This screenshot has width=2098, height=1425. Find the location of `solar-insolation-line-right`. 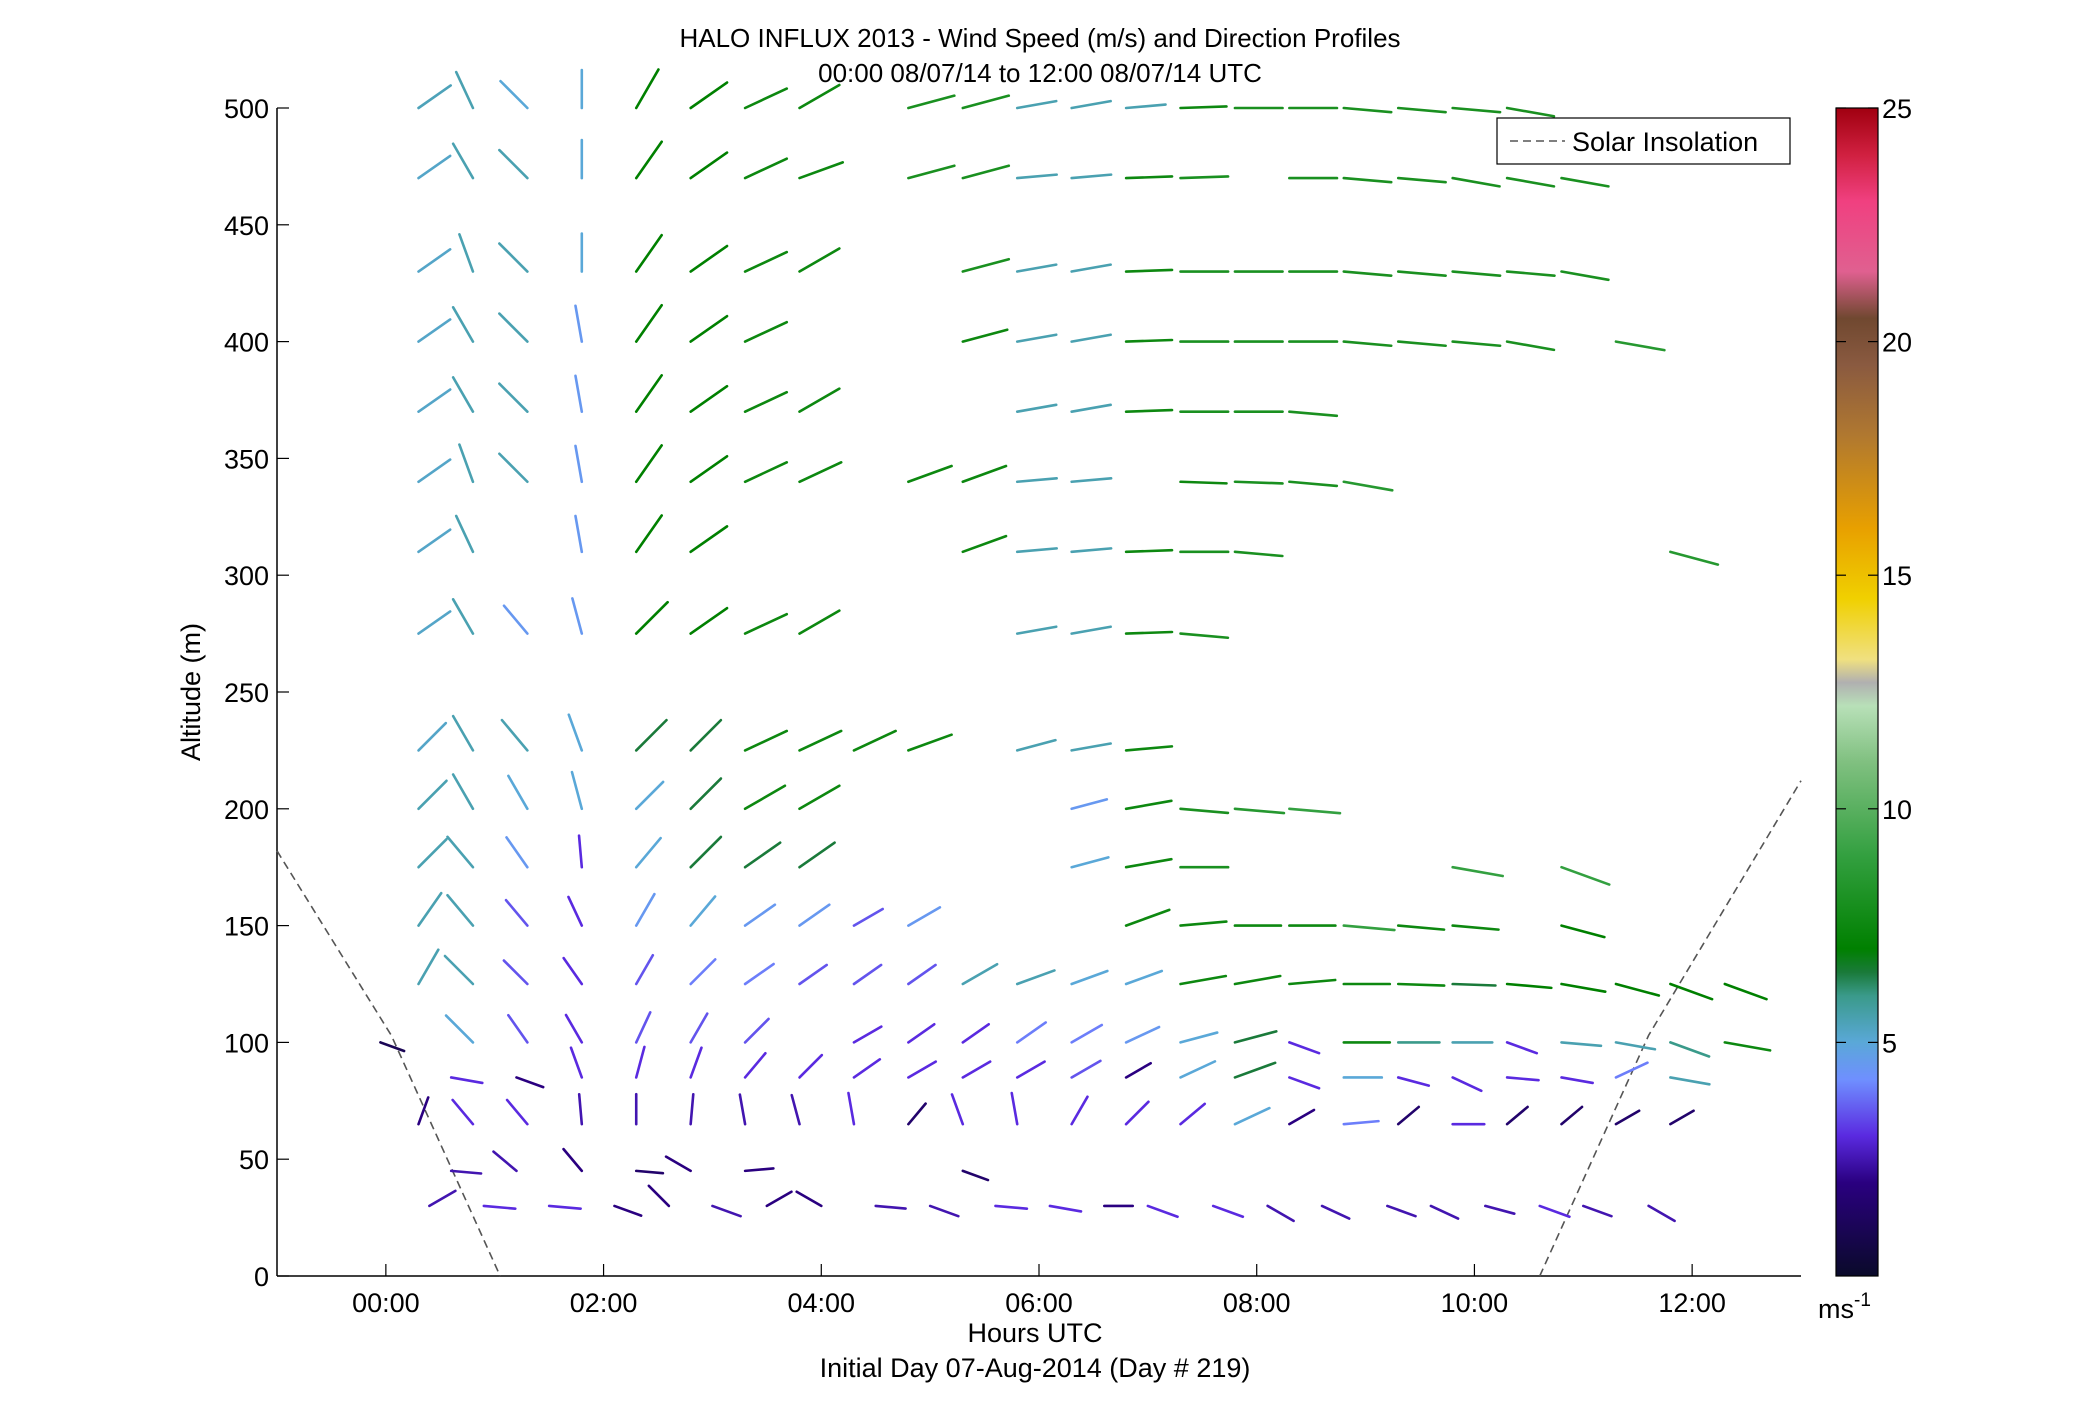

solar-insolation-line-right is located at coordinates (1670, 1028).